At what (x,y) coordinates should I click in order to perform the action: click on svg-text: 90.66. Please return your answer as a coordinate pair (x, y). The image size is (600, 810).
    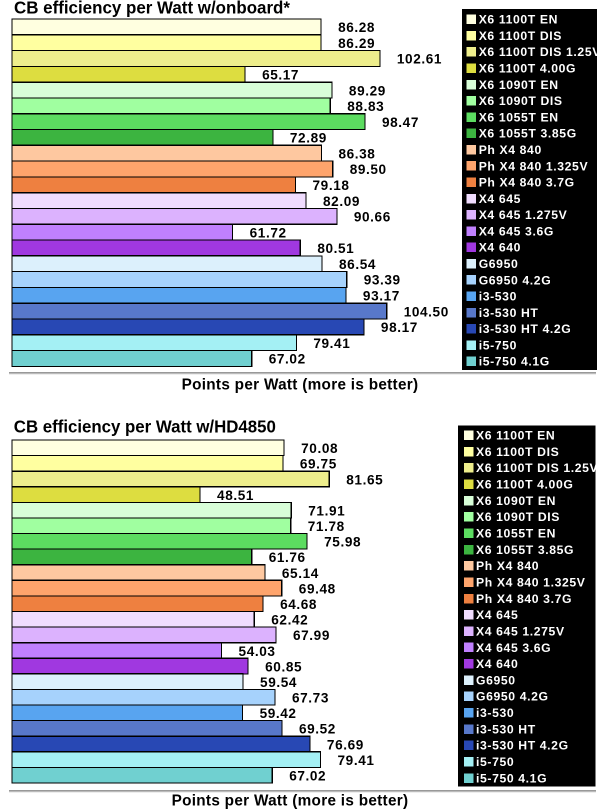
    Looking at the image, I should click on (372, 217).